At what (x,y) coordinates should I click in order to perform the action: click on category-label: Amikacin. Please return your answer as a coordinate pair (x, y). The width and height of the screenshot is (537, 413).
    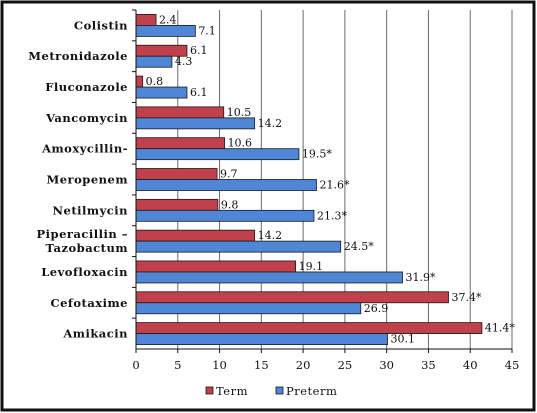
    Looking at the image, I should click on (95, 334).